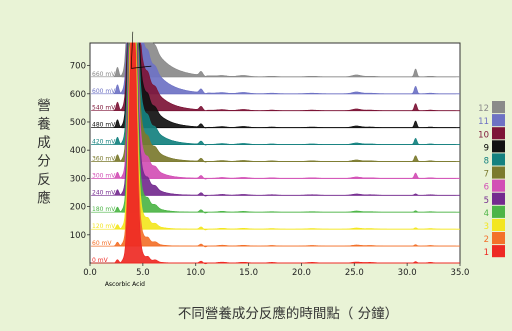 This screenshot has width=512, height=331. What do you see at coordinates (102, 243) in the screenshot?
I see `trace-label-2: 60 mV` at bounding box center [102, 243].